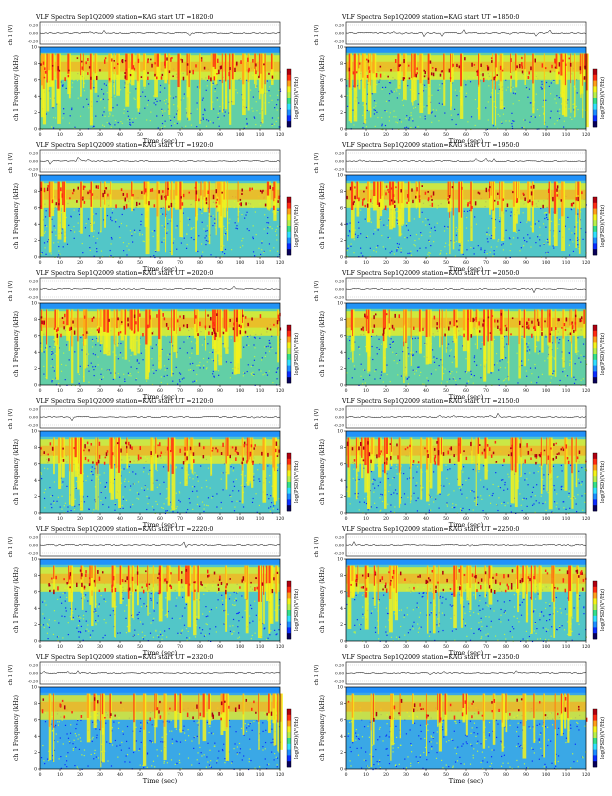 The image size is (612, 796). What do you see at coordinates (35, 64) in the screenshot?
I see `y-tick-label: 8` at bounding box center [35, 64].